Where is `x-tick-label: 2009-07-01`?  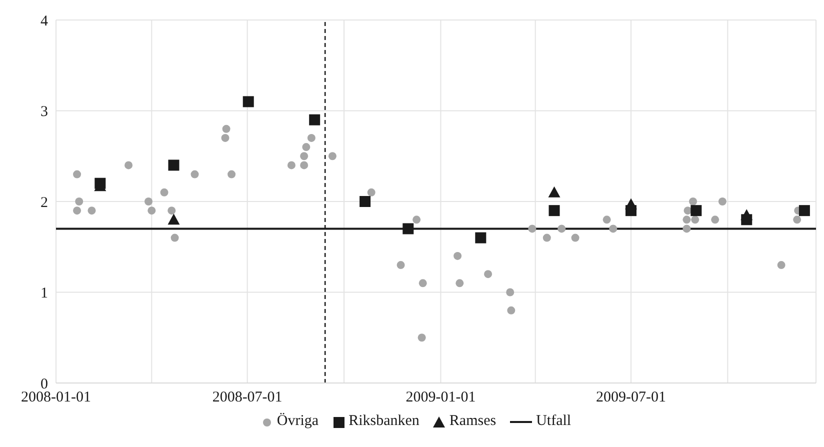
x-tick-label: 2009-07-01 is located at coordinates (631, 398).